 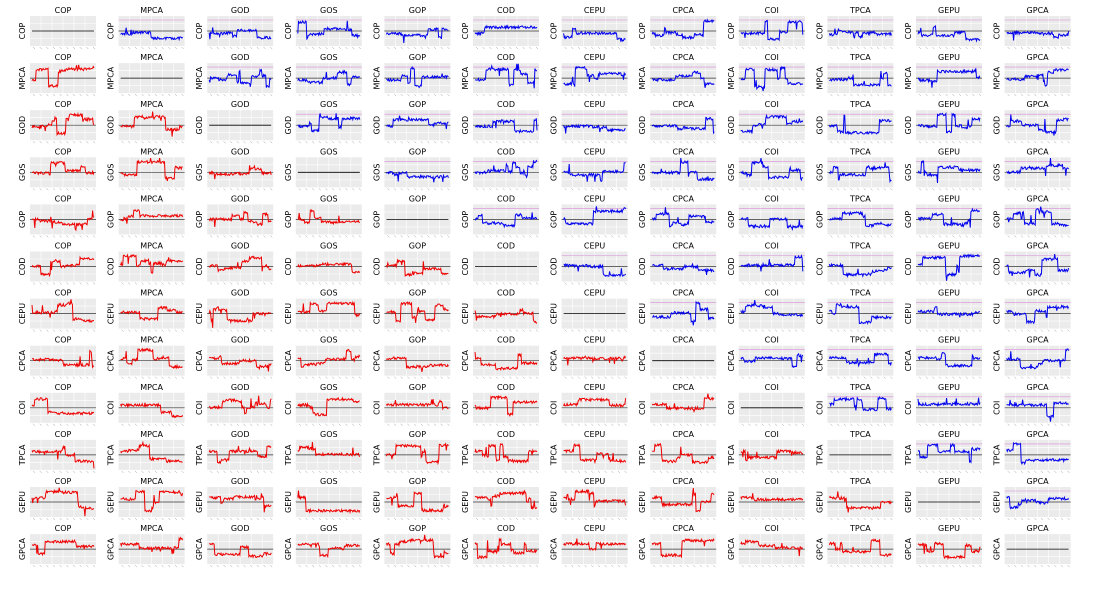 I want to click on panel-ylabel: COD, so click(x=111, y=266).